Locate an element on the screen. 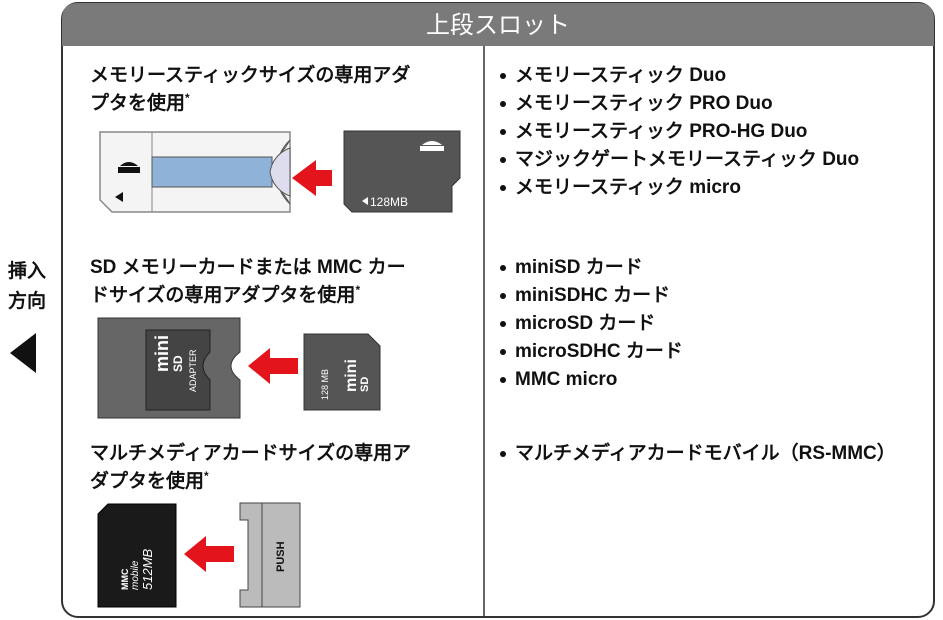 This screenshot has width=943, height=620. caption-line: マルチメディアカードサイズの専用ア is located at coordinates (250, 454).